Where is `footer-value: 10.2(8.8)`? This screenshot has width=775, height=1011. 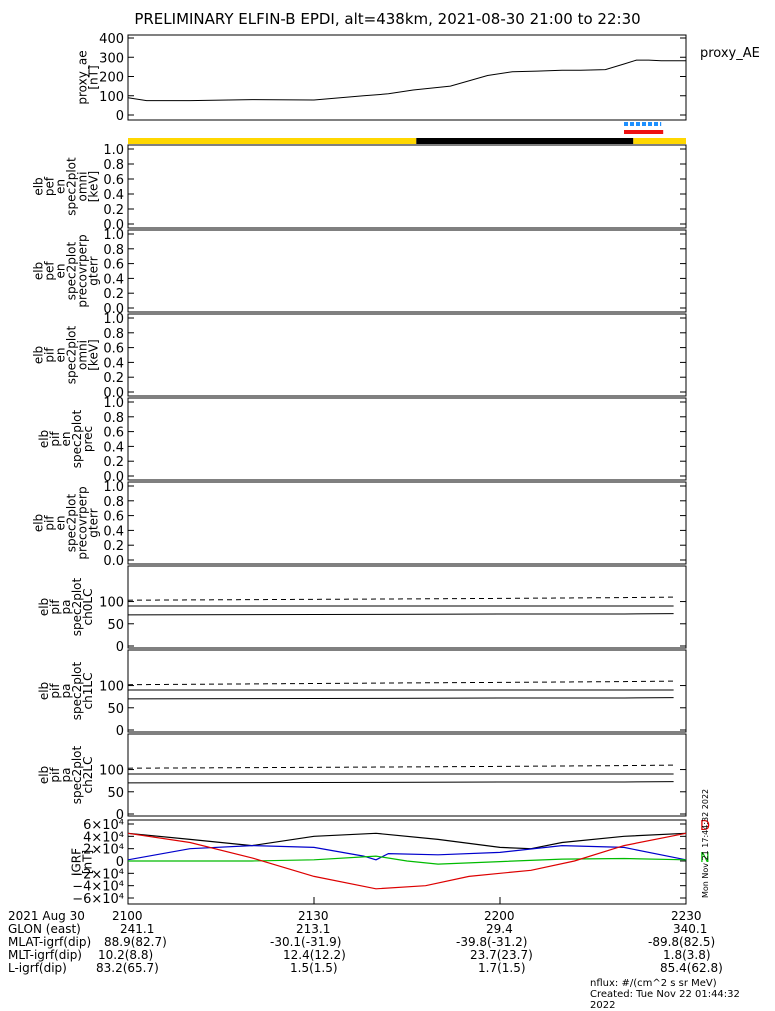 footer-value: 10.2(8.8) is located at coordinates (126, 955).